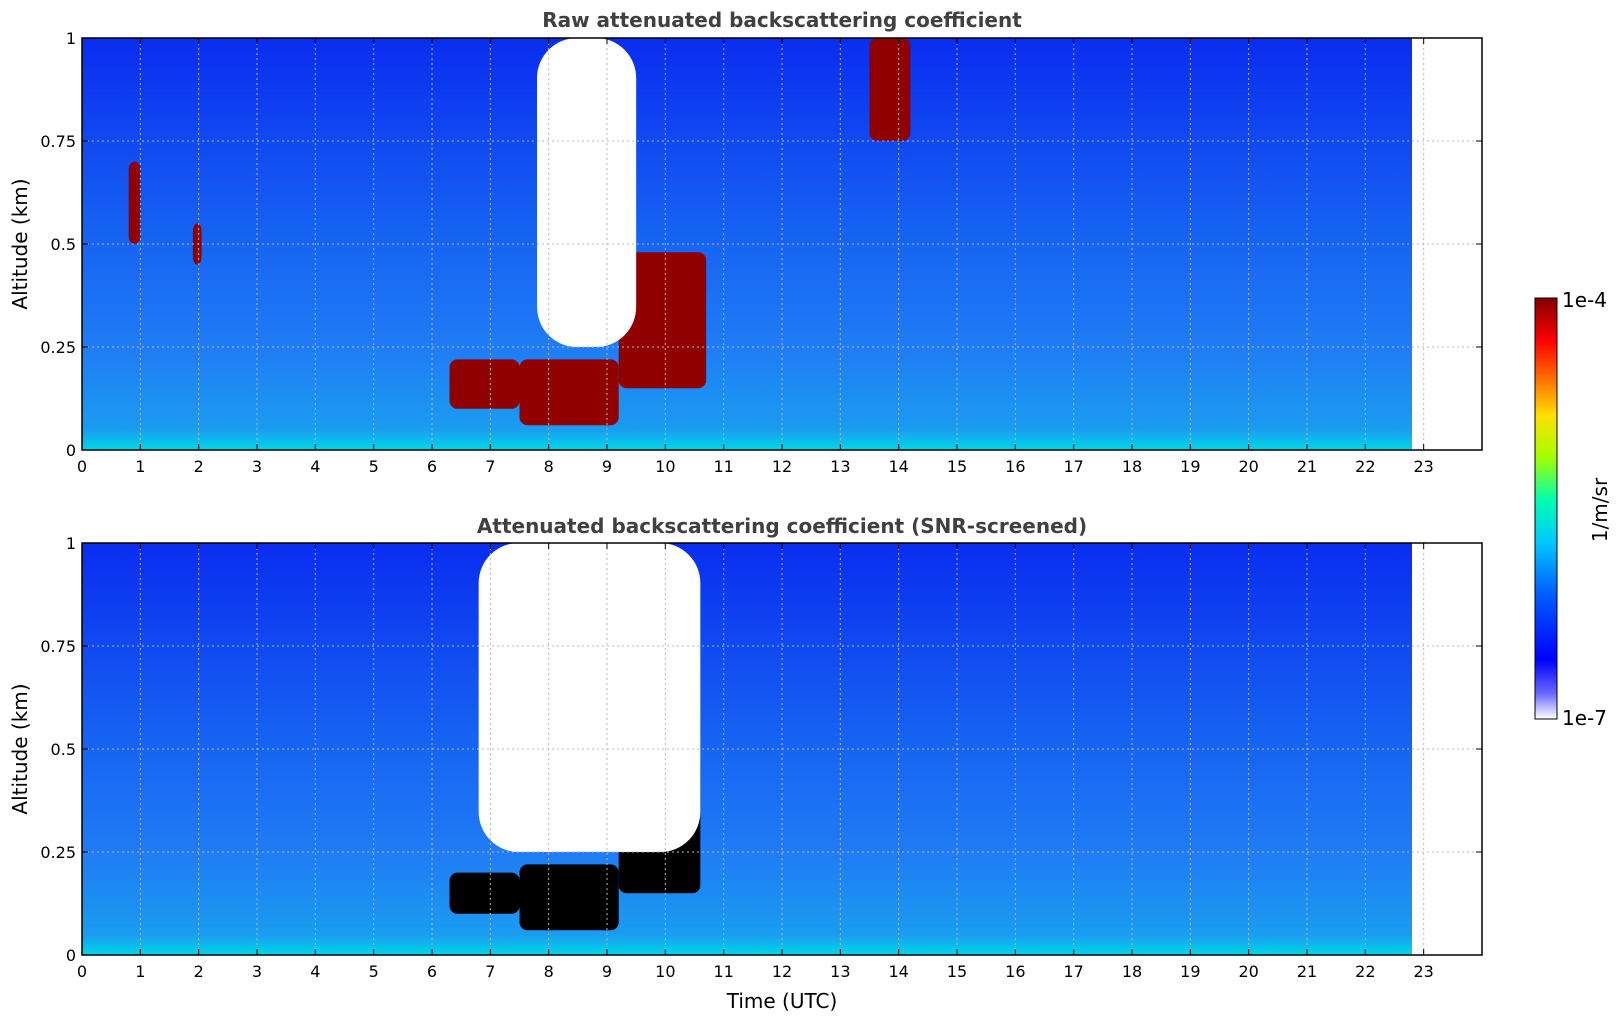  Describe the element at coordinates (1600, 509) in the screenshot. I see `colorbar-unit-label: 1/m/sr` at that location.